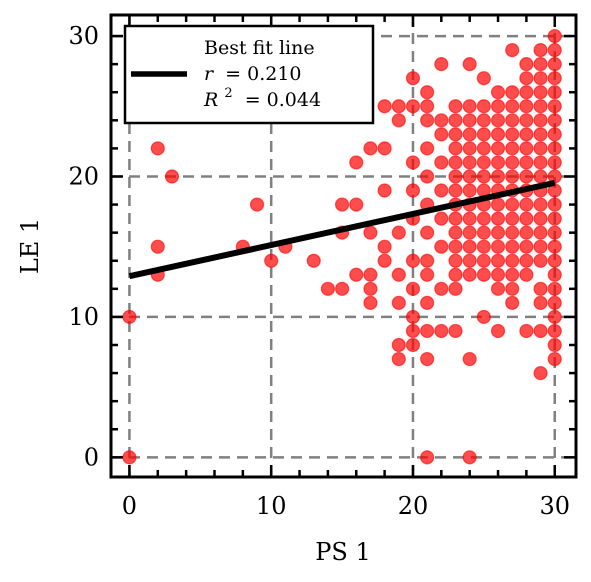 This screenshot has width=591, height=582. Describe the element at coordinates (271, 506) in the screenshot. I see `x-tick-label-10: 10` at that location.